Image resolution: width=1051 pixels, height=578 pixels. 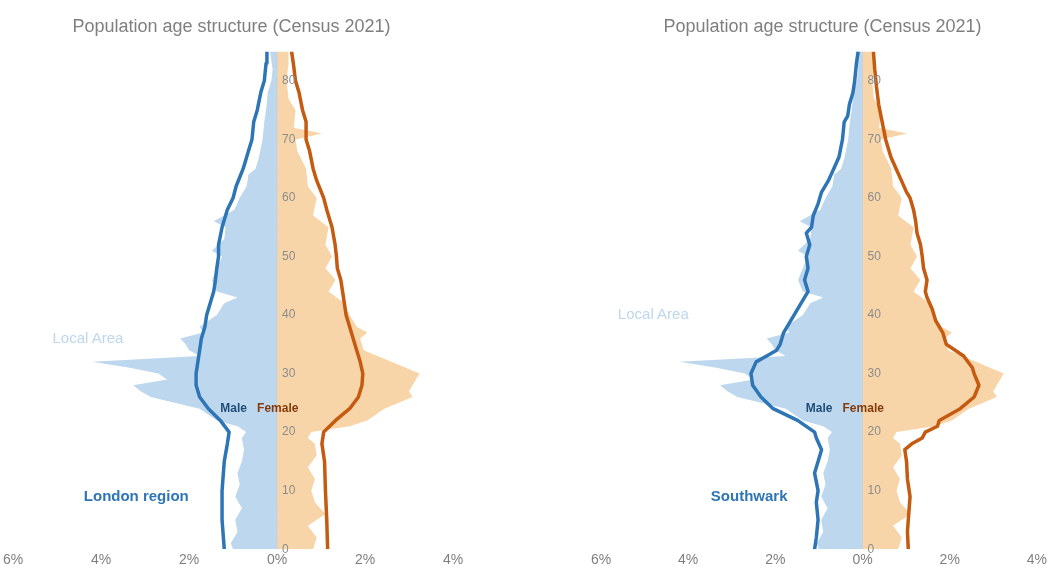 What do you see at coordinates (749, 495) in the screenshot?
I see `series-label: Southwark` at bounding box center [749, 495].